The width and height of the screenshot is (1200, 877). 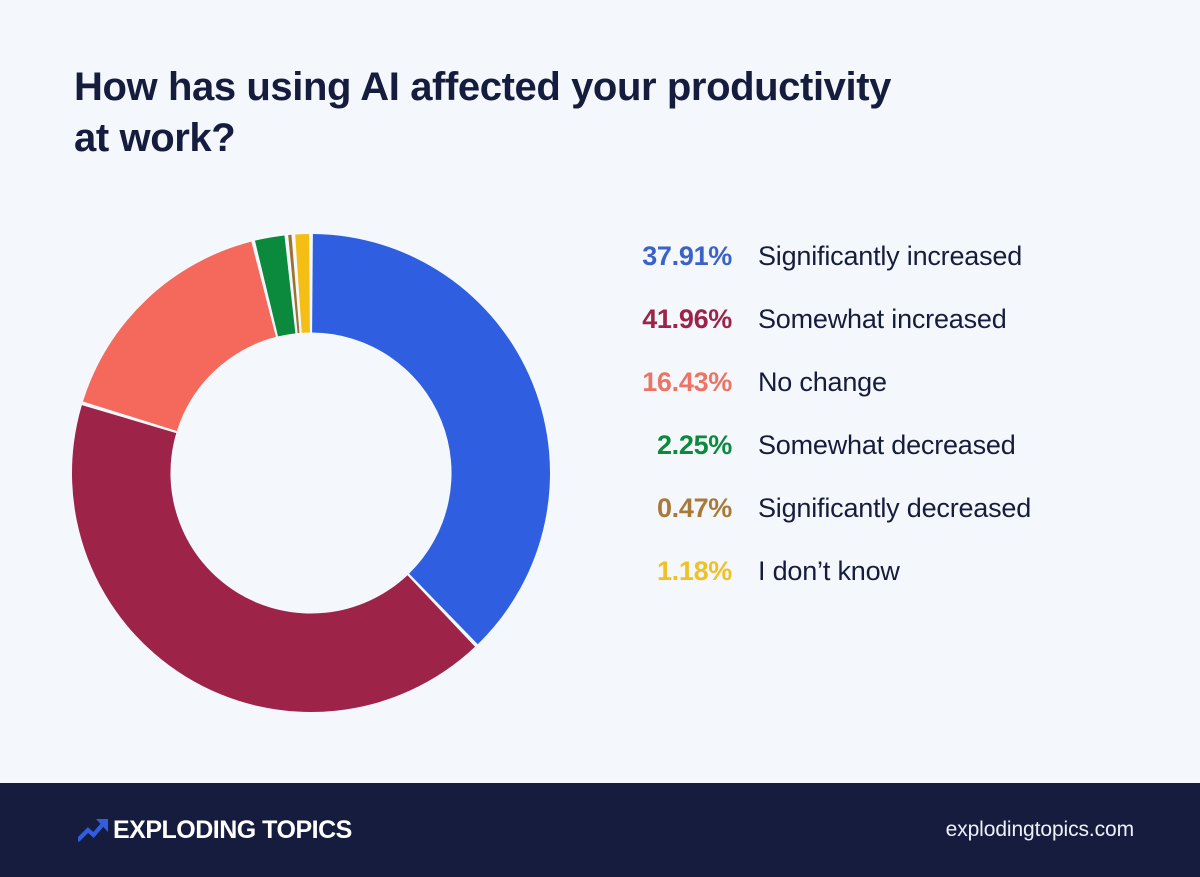 I want to click on legend-label: No change, so click(x=822, y=382).